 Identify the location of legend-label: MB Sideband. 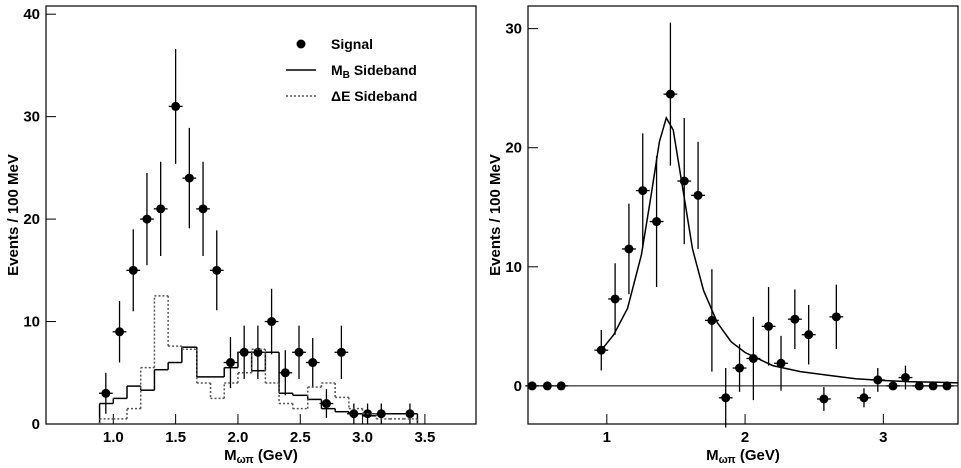
(374, 71).